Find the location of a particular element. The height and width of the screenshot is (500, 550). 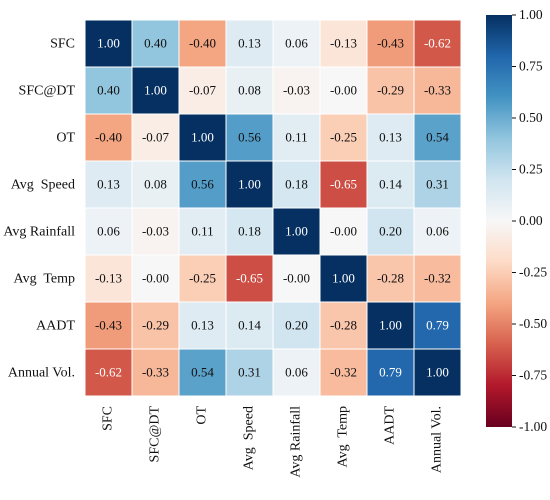

column-label: Annual Vol. is located at coordinates (437, 439).